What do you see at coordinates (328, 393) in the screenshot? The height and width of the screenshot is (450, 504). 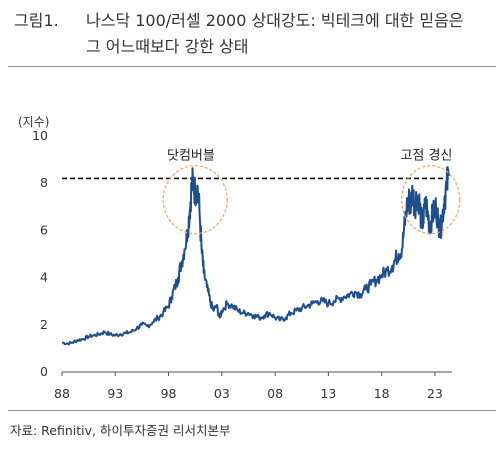 I see `x-tick-label: 13` at bounding box center [328, 393].